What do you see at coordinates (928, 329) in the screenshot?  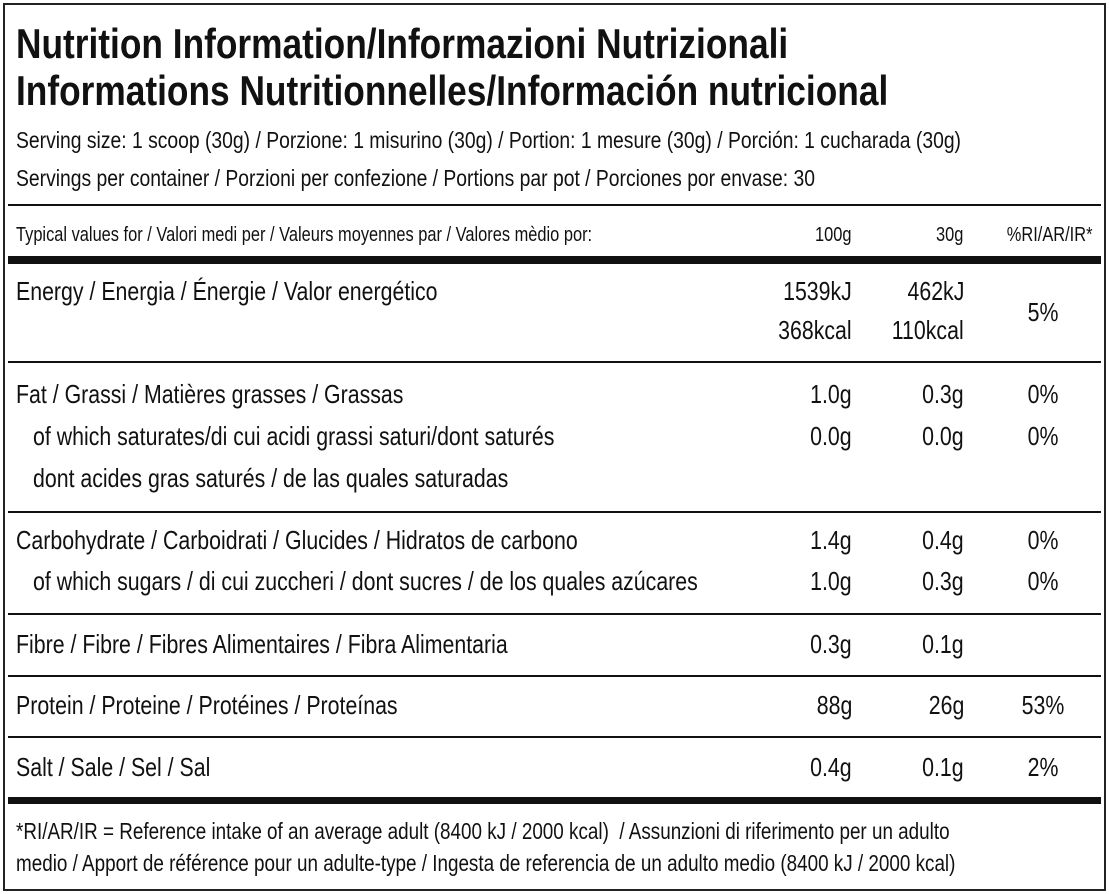 I see `value-30g: 110kcal` at bounding box center [928, 329].